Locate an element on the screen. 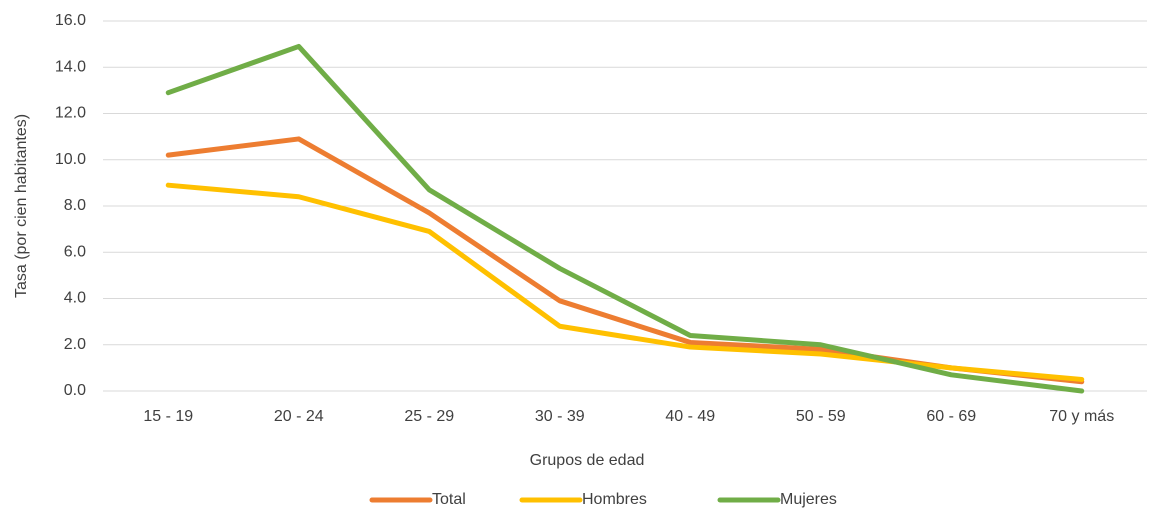  legend-label: Total is located at coordinates (449, 499).